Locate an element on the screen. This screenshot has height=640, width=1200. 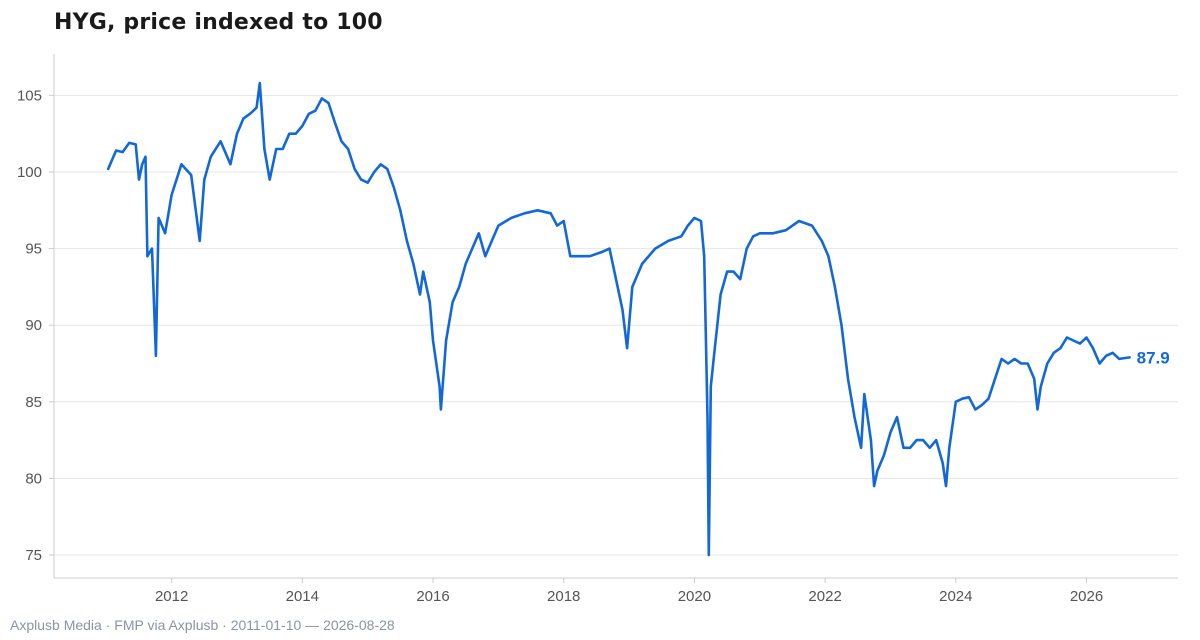
x-axis: 2012 2014 2016 2018 2020 2022 2024 2026 is located at coordinates (629, 591).